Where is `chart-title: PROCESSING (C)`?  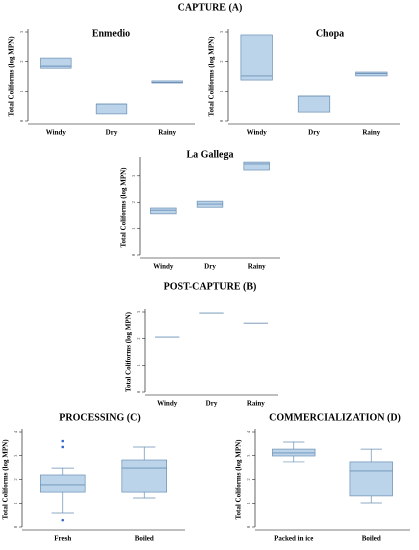 chart-title: PROCESSING (C) is located at coordinates (99, 417).